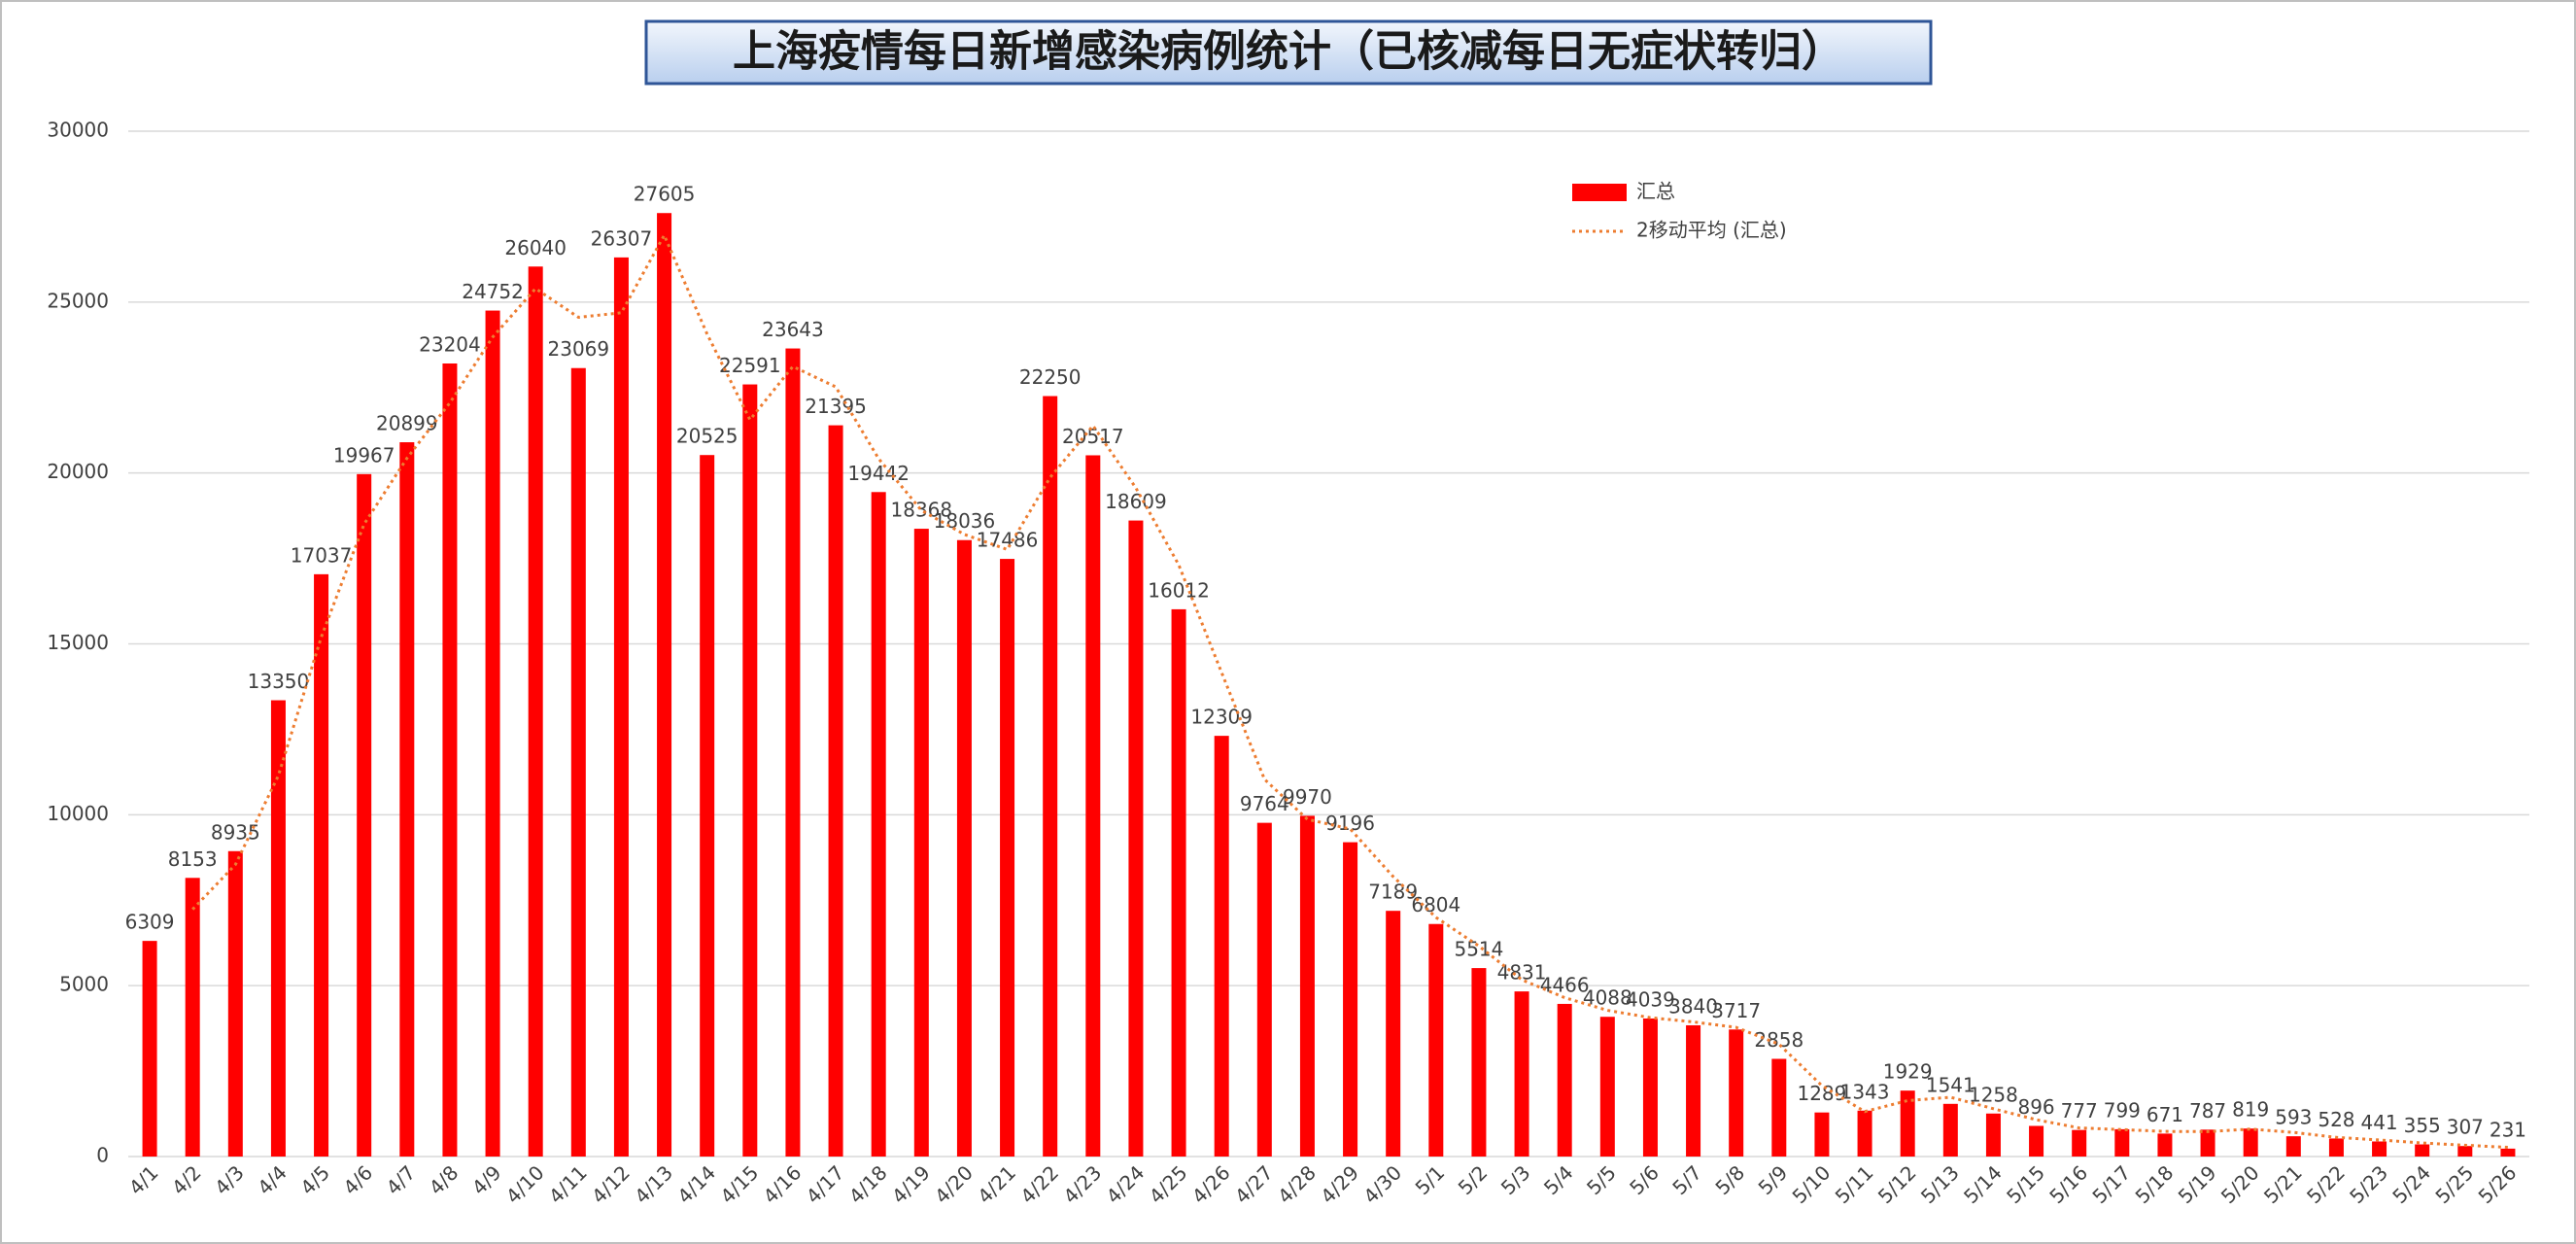 The height and width of the screenshot is (1244, 2576). Describe the element at coordinates (1393, 892) in the screenshot. I see `data-label: 7189` at that location.